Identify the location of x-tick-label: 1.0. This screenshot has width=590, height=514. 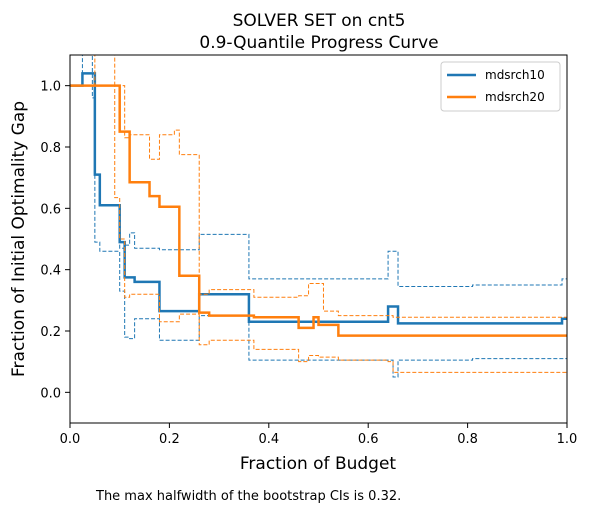
(567, 439).